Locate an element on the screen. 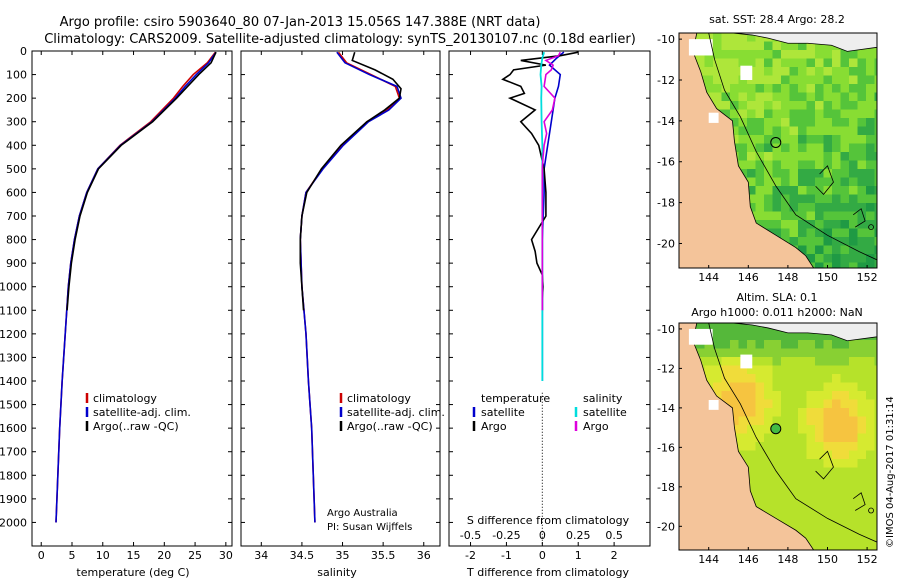 Image resolution: width=900 pixels, height=580 pixels. map-x-tick-label: 148 is located at coordinates (787, 277).